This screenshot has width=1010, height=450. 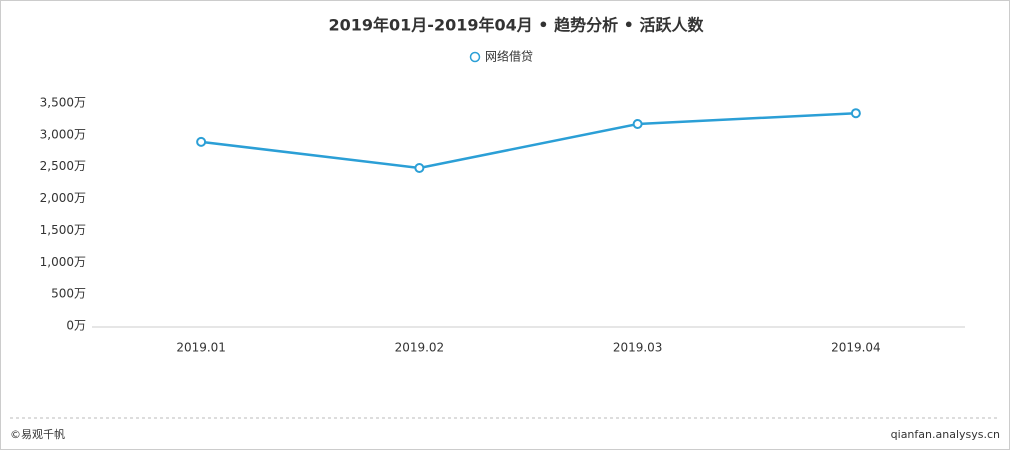 I want to click on line, so click(x=528, y=140).